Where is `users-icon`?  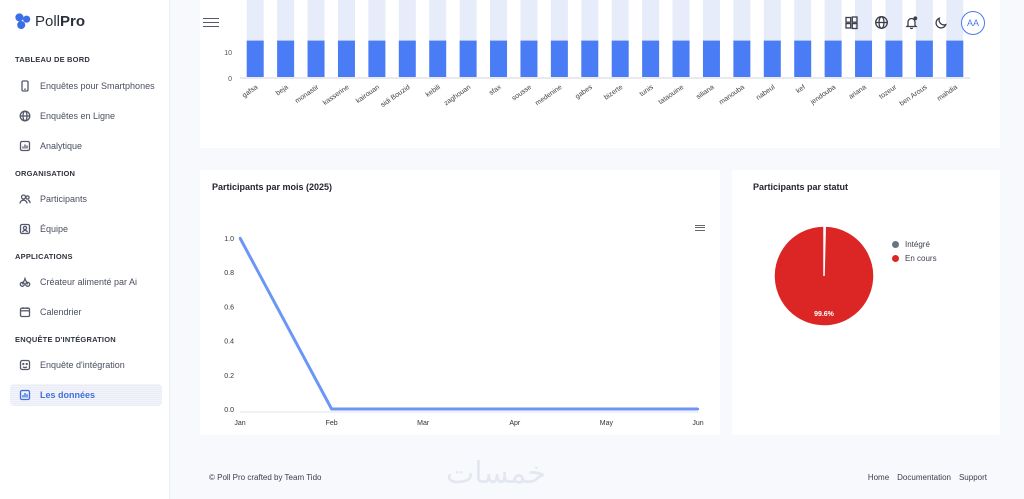 users-icon is located at coordinates (25, 199).